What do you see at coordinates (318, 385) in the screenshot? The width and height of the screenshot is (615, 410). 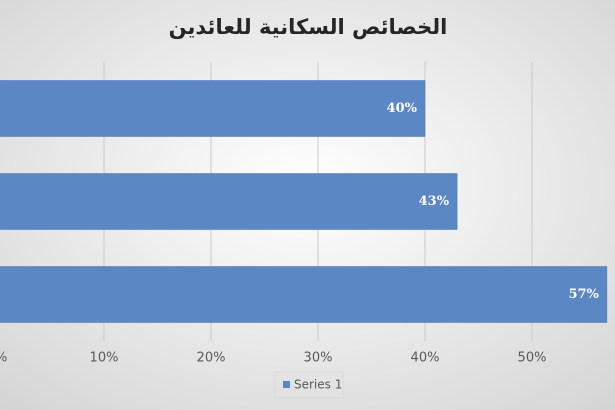 I see `legend-label: Series 1` at bounding box center [318, 385].